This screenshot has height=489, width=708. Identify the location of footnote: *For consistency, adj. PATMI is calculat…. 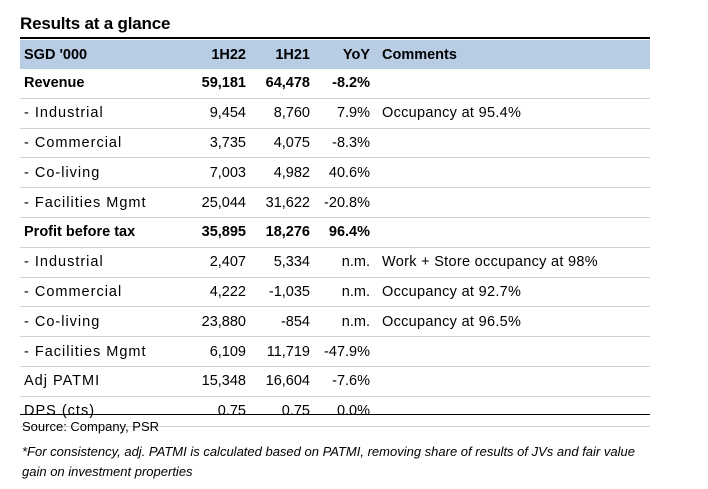
(328, 461).